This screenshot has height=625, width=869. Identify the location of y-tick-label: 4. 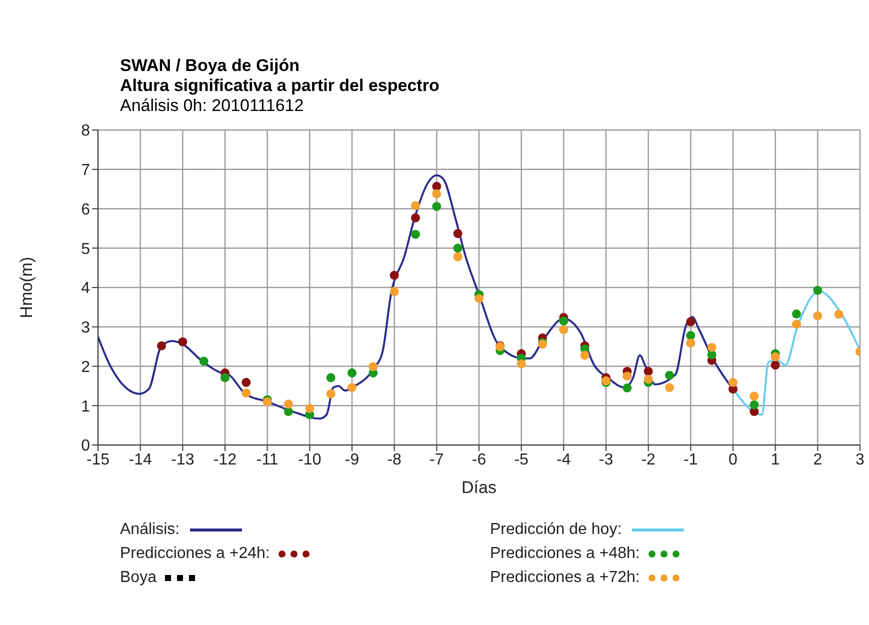
(85, 289).